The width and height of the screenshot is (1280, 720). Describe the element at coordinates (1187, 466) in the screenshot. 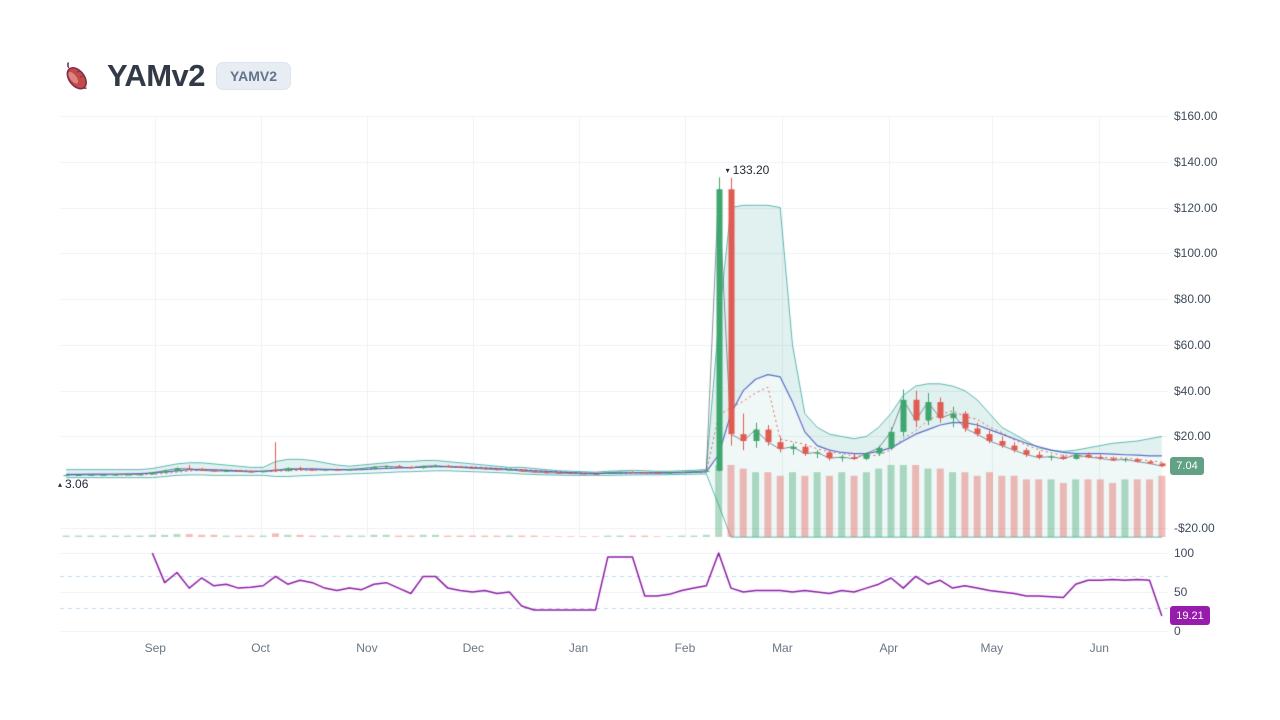

I see `last-price-badge: 7.04` at that location.